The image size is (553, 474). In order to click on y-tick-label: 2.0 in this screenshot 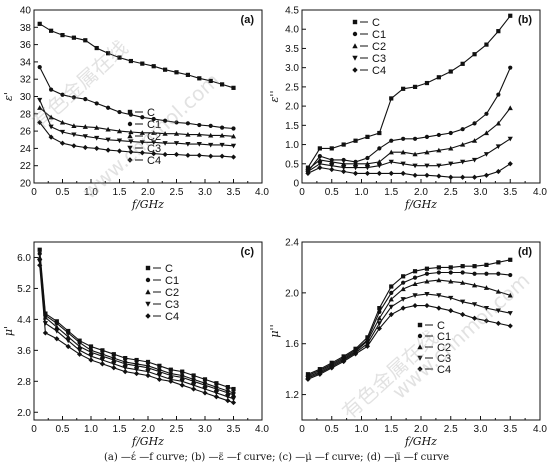, I will do `click(24, 413)`.